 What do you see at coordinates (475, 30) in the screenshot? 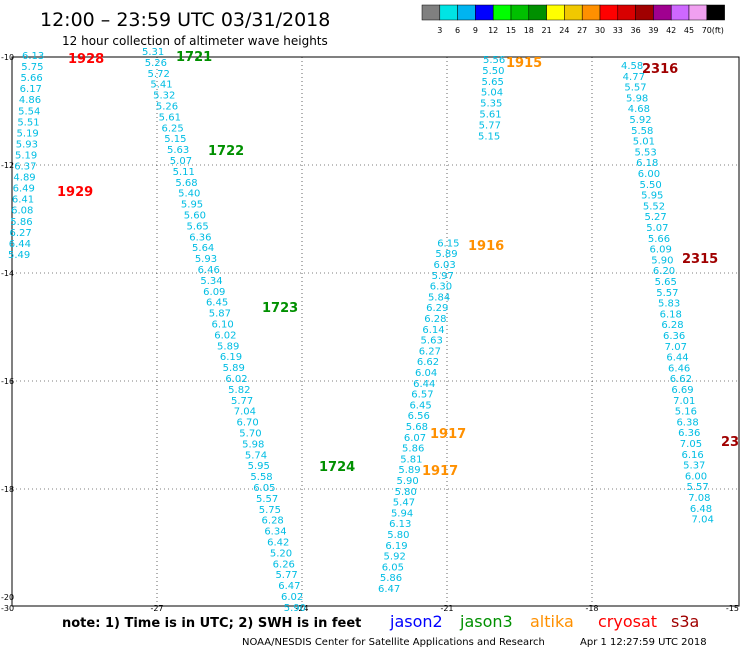
I see `colorbar-tick-label: 9` at bounding box center [475, 30].